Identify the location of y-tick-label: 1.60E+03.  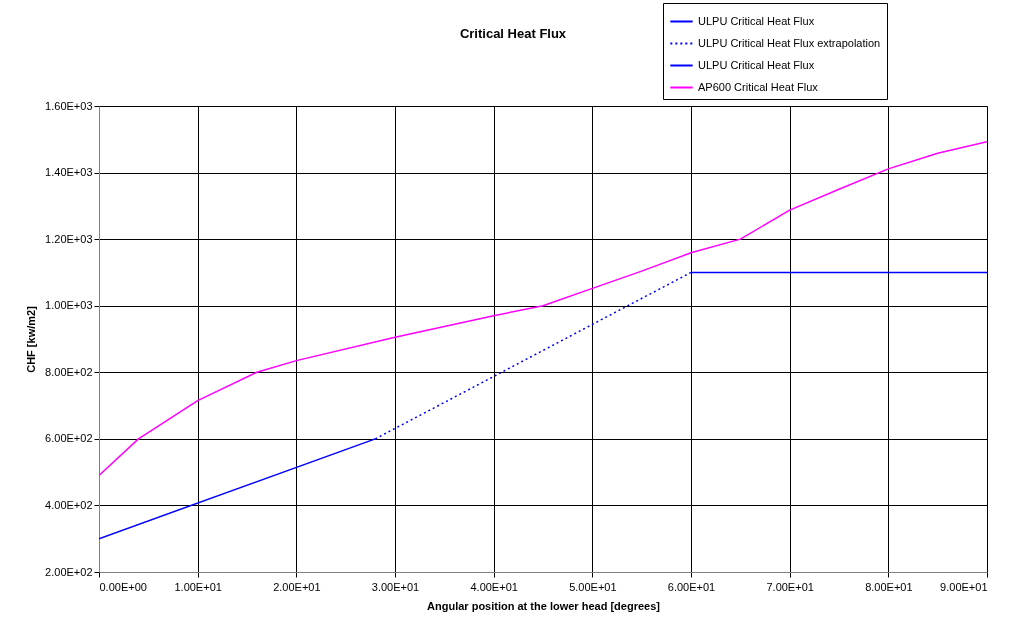
(69, 105).